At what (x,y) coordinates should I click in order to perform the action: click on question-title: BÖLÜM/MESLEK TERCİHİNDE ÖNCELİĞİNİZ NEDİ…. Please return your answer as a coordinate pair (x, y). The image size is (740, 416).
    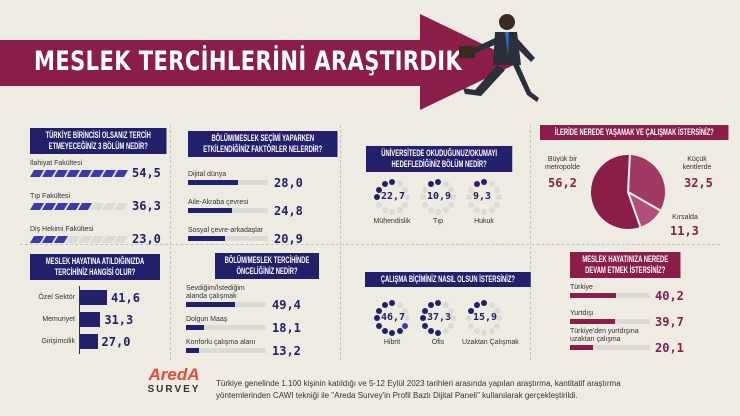
    Looking at the image, I should click on (267, 266).